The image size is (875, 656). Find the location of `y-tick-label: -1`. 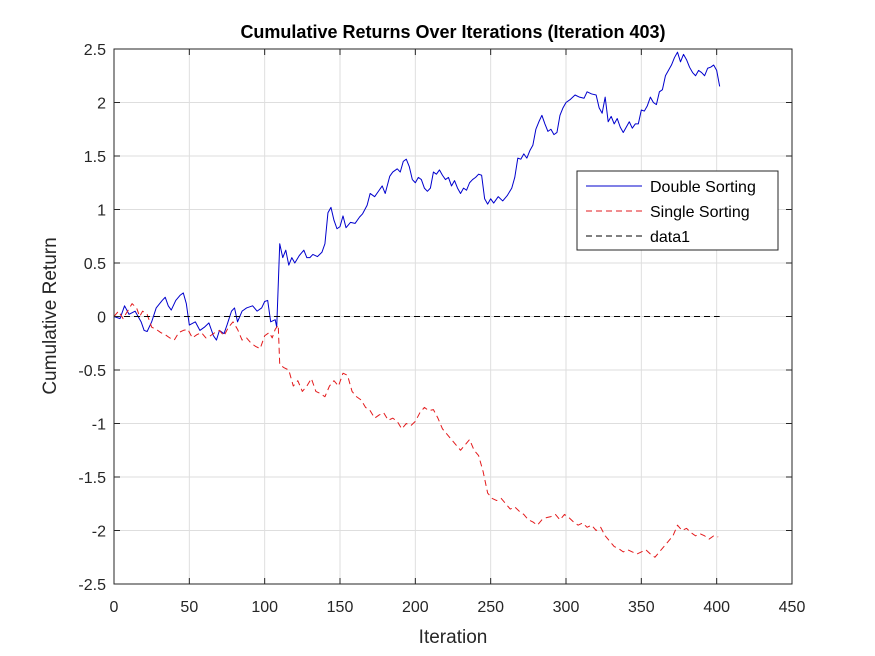

y-tick-label: -1 is located at coordinates (99, 425).